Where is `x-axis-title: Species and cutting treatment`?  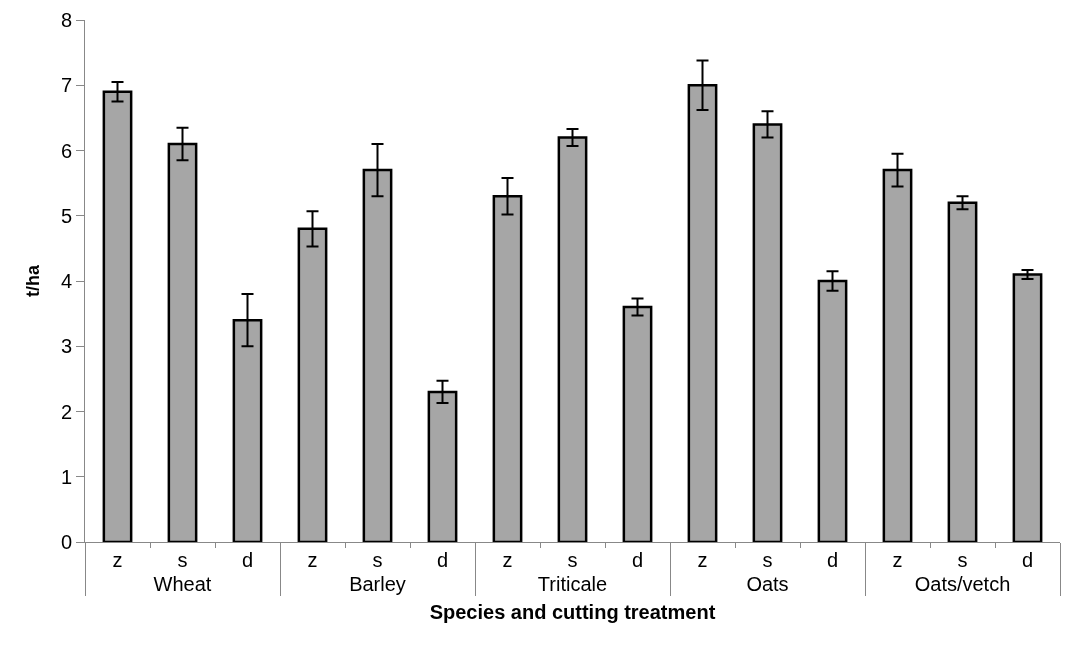
x-axis-title: Species and cutting treatment is located at coordinates (572, 611).